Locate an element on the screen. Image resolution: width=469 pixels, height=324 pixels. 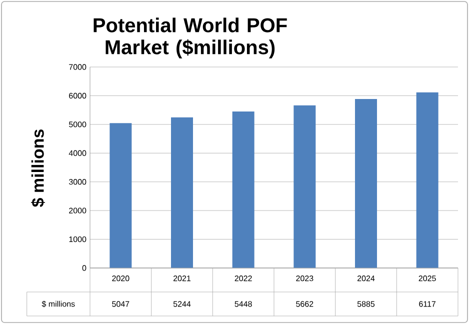
y-tick-label: 6000 is located at coordinates (77, 95).